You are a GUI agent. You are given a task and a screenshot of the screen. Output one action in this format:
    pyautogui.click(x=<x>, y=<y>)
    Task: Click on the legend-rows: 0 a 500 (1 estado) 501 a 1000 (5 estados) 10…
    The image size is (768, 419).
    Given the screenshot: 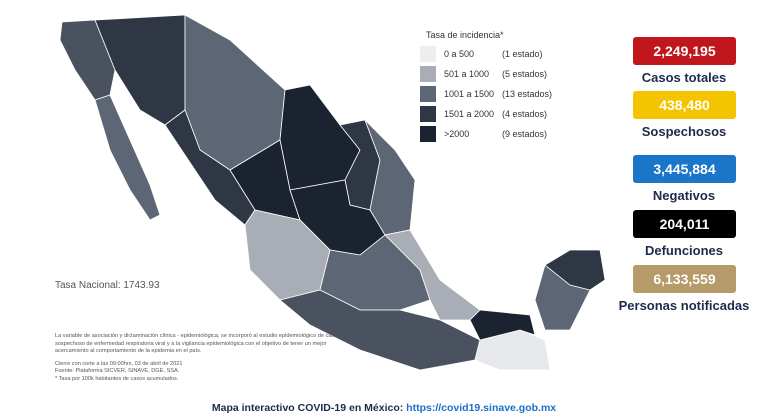 What is the action you would take?
    pyautogui.click(x=486, y=94)
    